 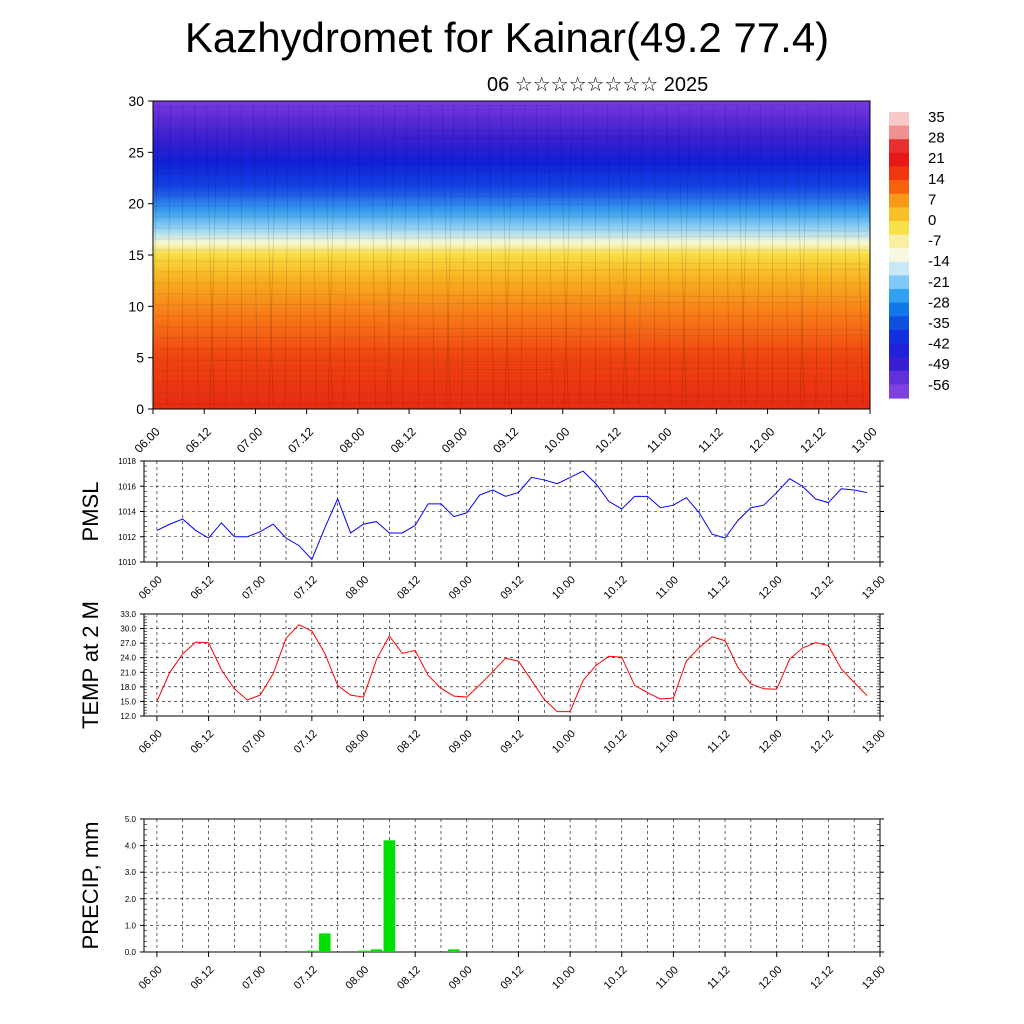 I want to click on y-tick-label: 0.0, so click(x=131, y=952).